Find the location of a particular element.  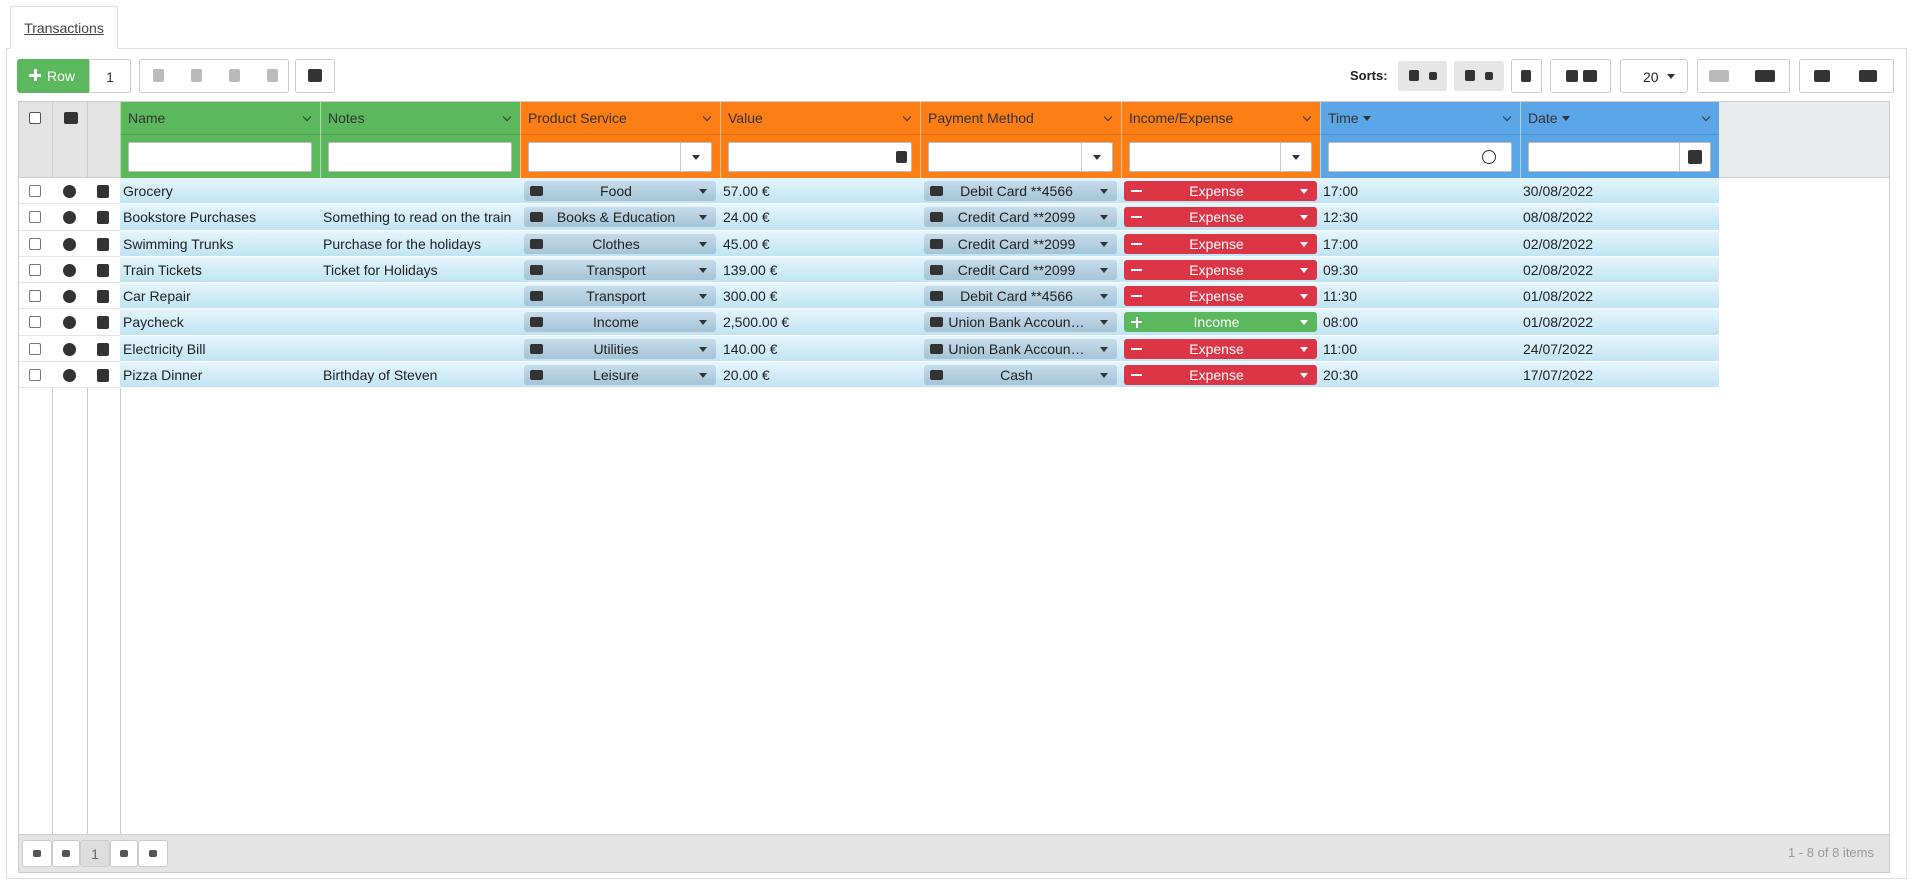

page-size: 20 is located at coordinates (1654, 76).